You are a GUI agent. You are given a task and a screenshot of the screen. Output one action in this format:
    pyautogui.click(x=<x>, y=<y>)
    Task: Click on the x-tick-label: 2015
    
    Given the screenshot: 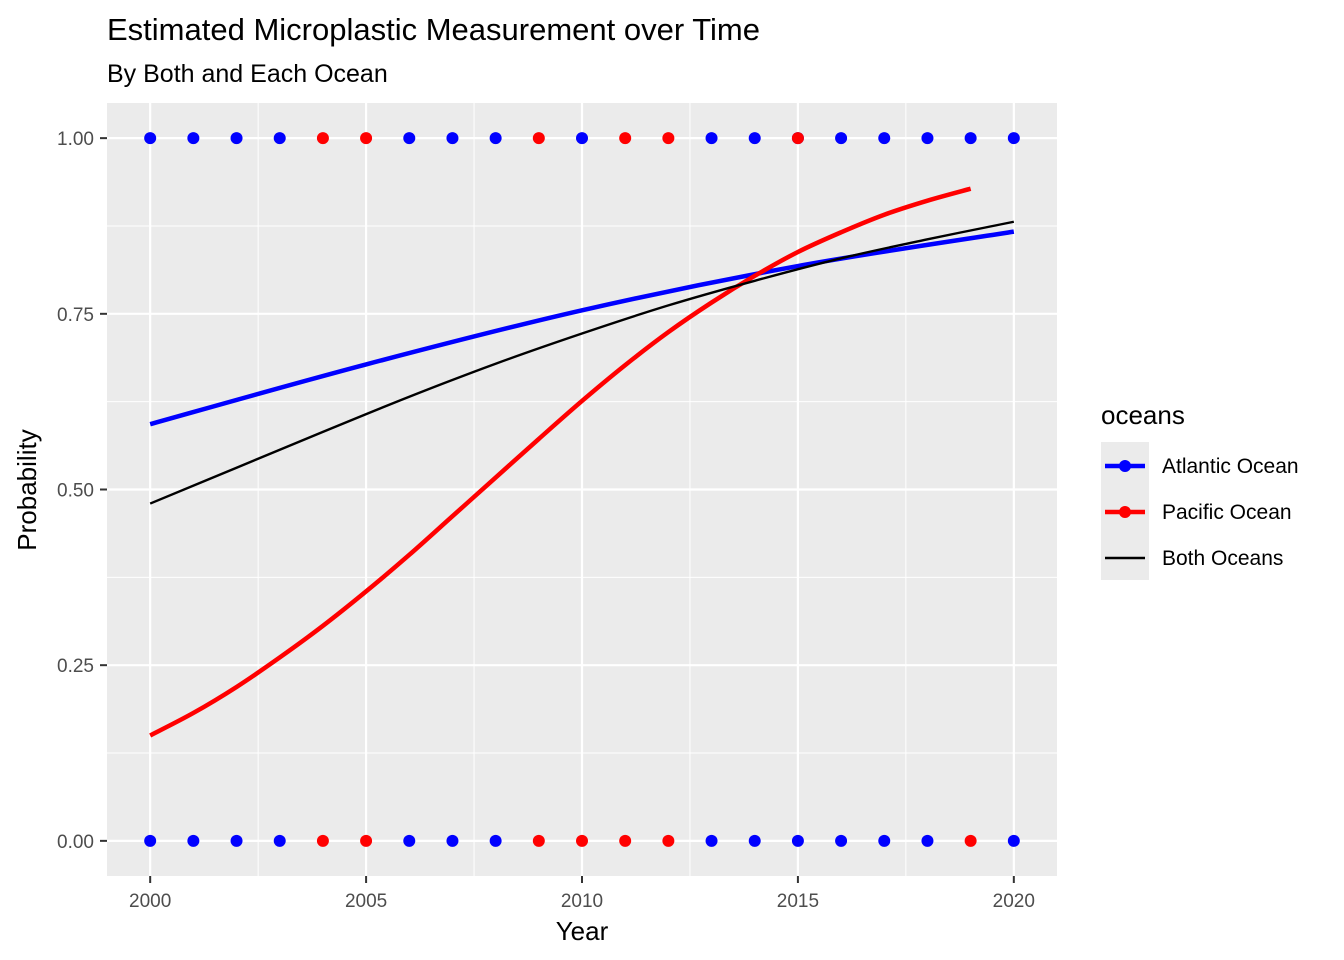 What is the action you would take?
    pyautogui.click(x=798, y=901)
    